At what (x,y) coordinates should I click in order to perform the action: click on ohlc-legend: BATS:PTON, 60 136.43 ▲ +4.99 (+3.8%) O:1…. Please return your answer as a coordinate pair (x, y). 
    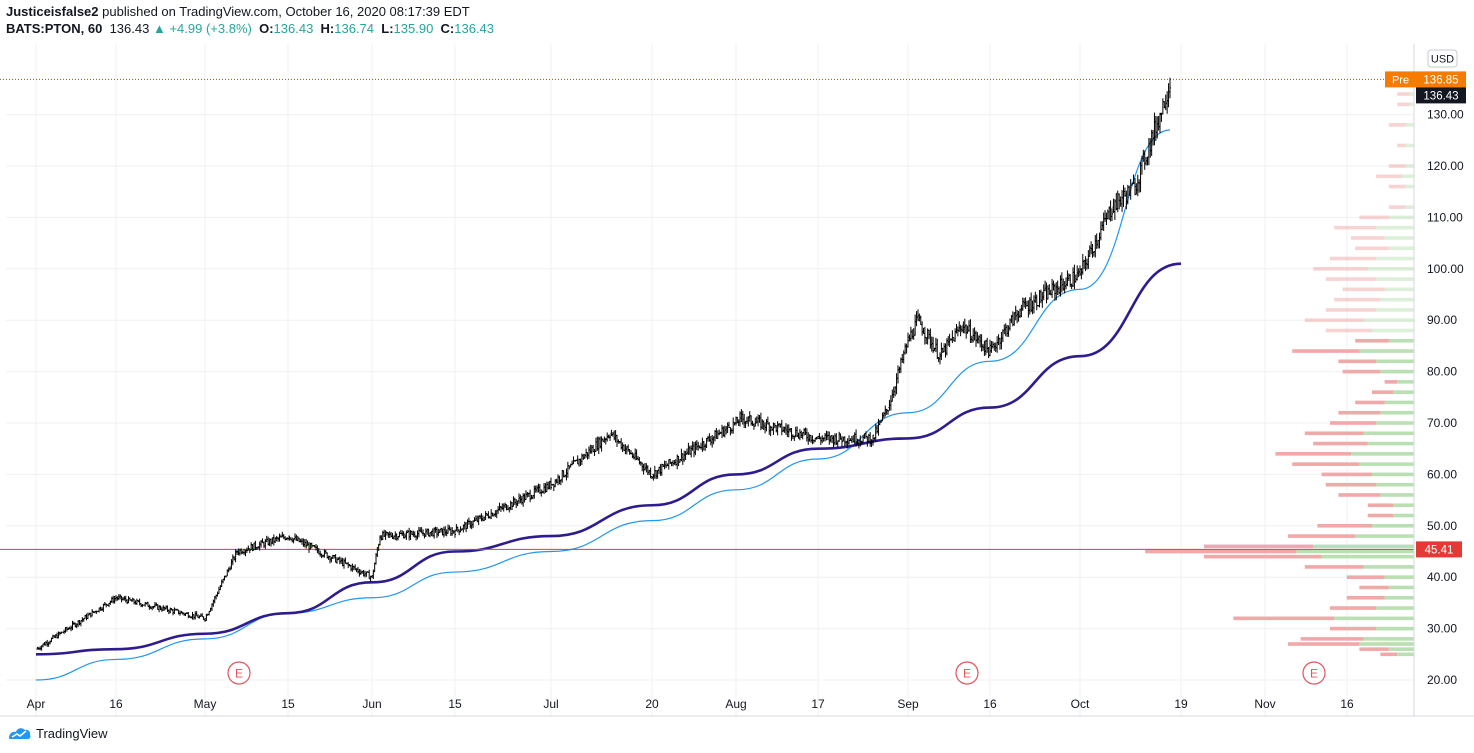
    Looking at the image, I should click on (250, 28).